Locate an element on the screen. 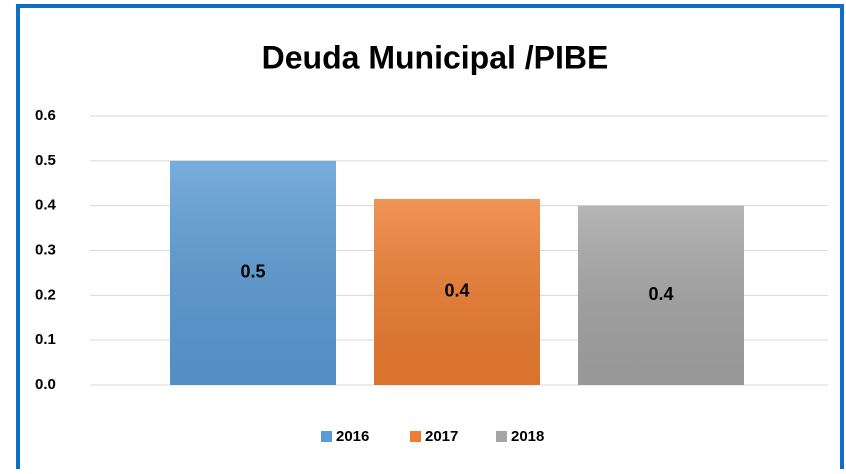  data-label: 0.5 is located at coordinates (252, 272).